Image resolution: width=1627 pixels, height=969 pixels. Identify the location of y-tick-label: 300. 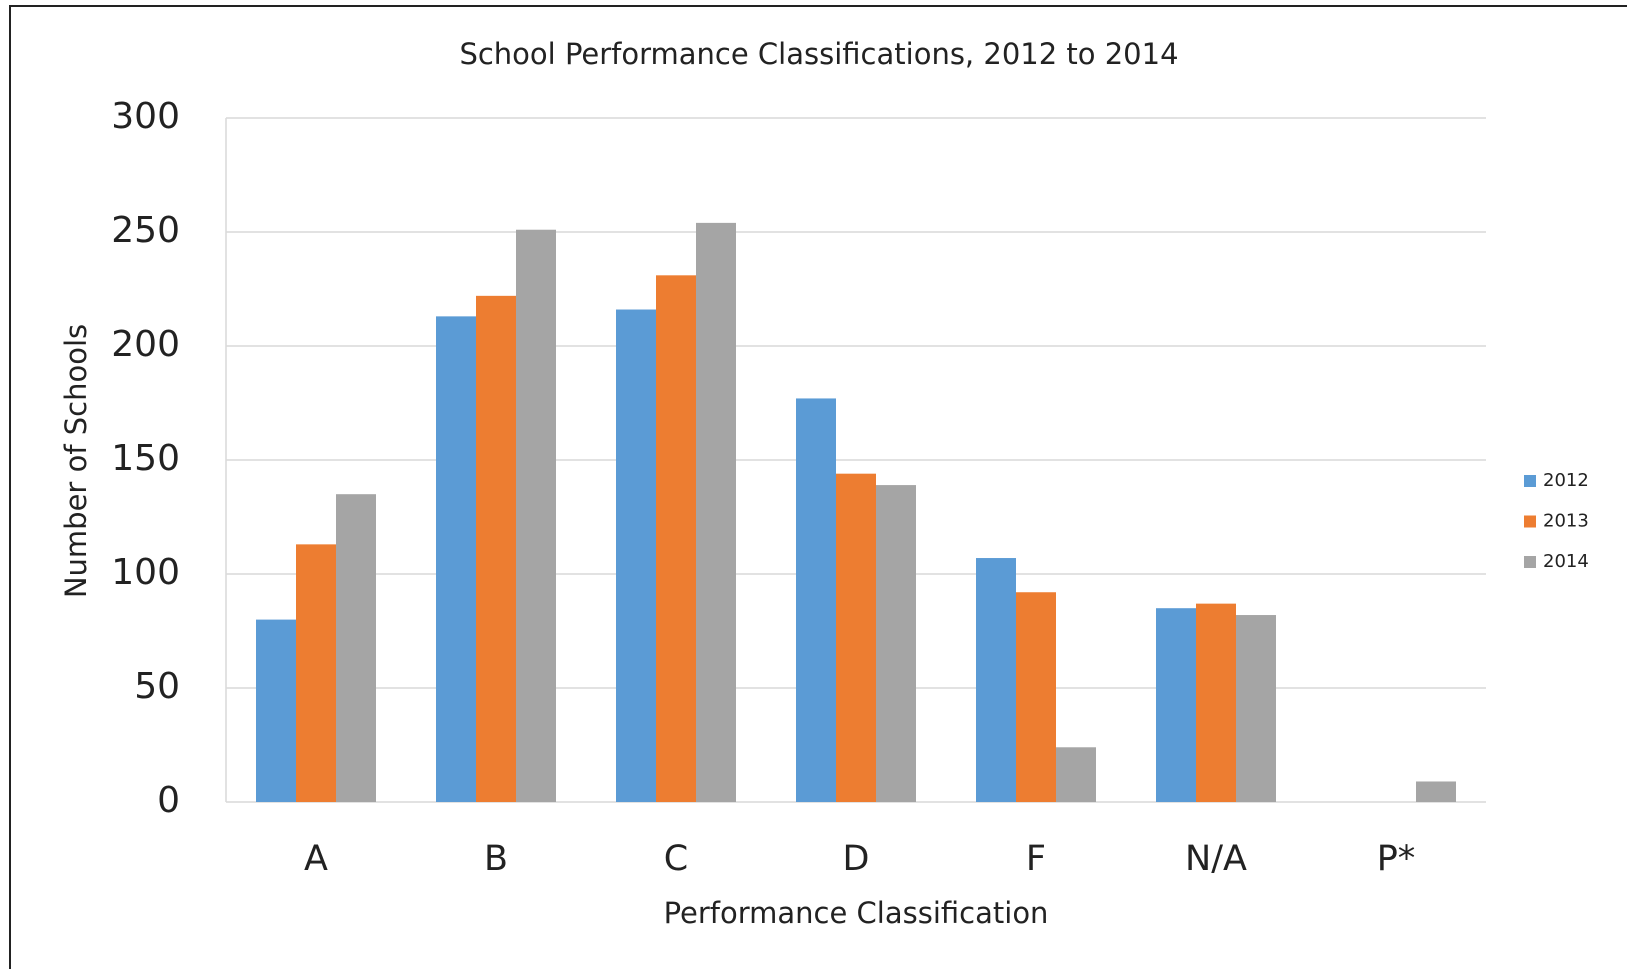
(145, 116).